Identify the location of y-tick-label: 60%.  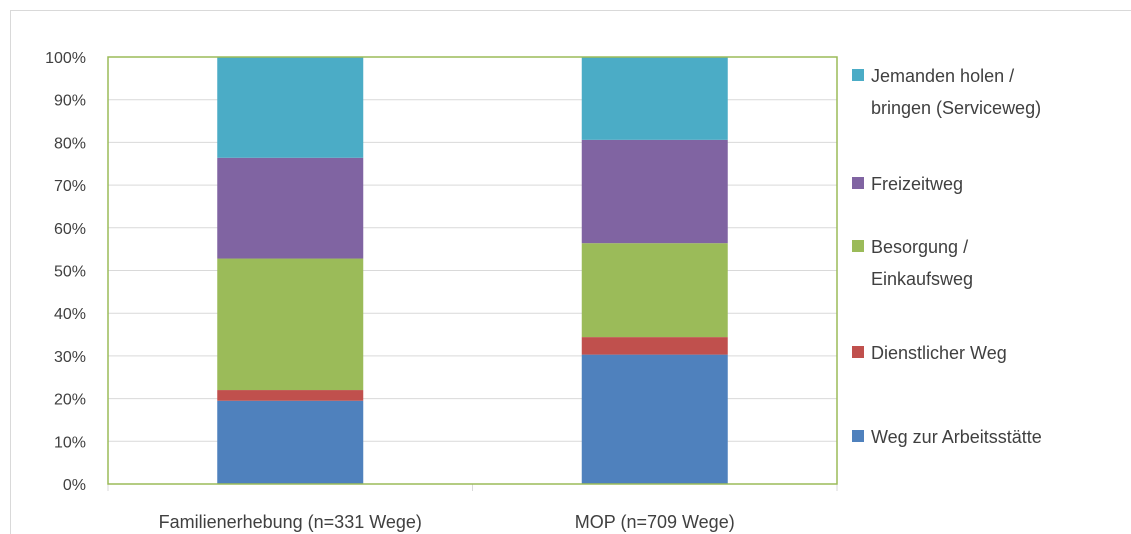
(70, 229).